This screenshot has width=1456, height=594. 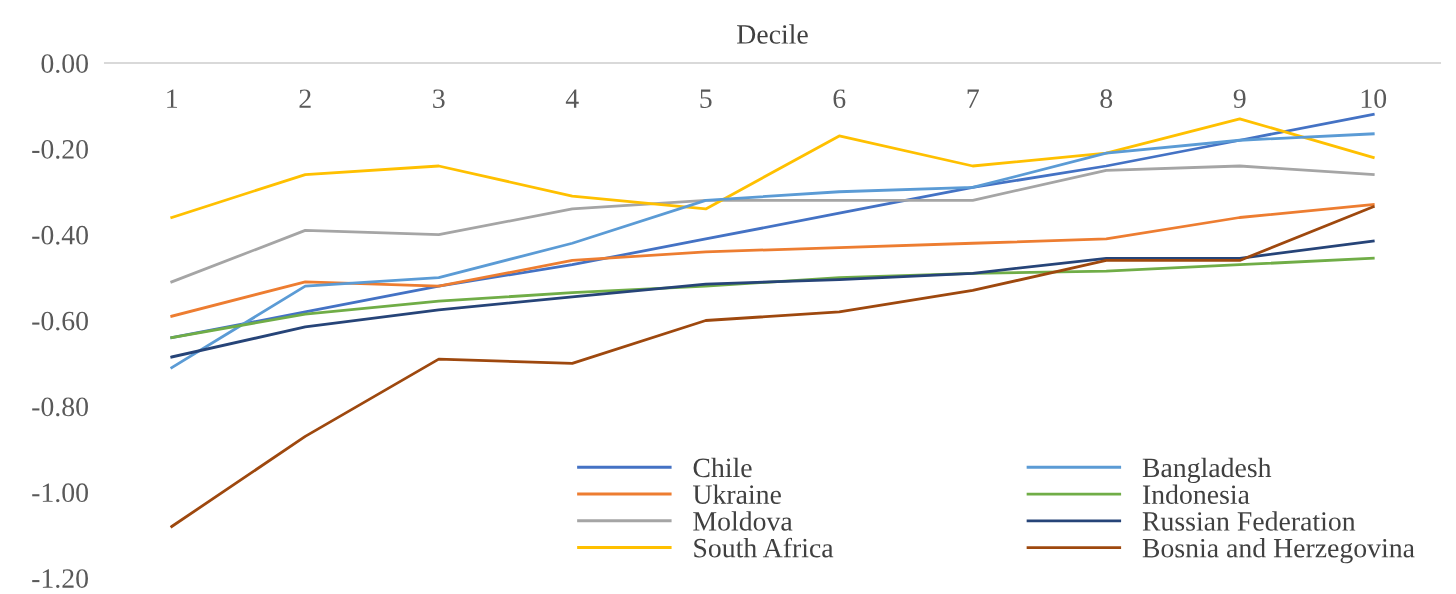 I want to click on y-tick-label: -0.80, so click(x=60, y=407).